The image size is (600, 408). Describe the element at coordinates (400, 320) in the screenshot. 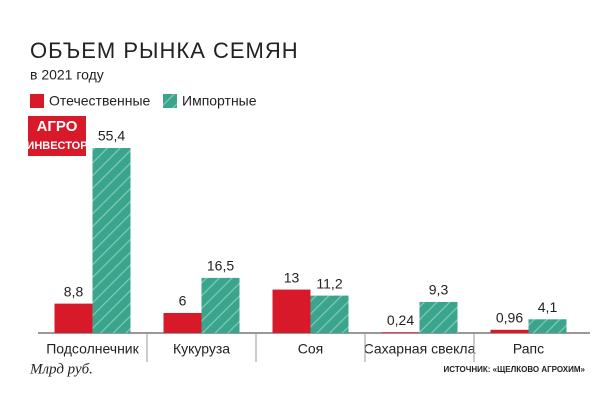

I see `value-label: 0,24` at that location.